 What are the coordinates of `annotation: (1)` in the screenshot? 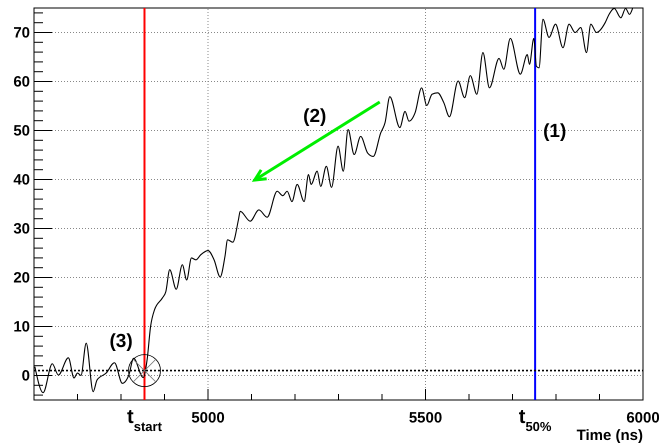 It's located at (554, 131).